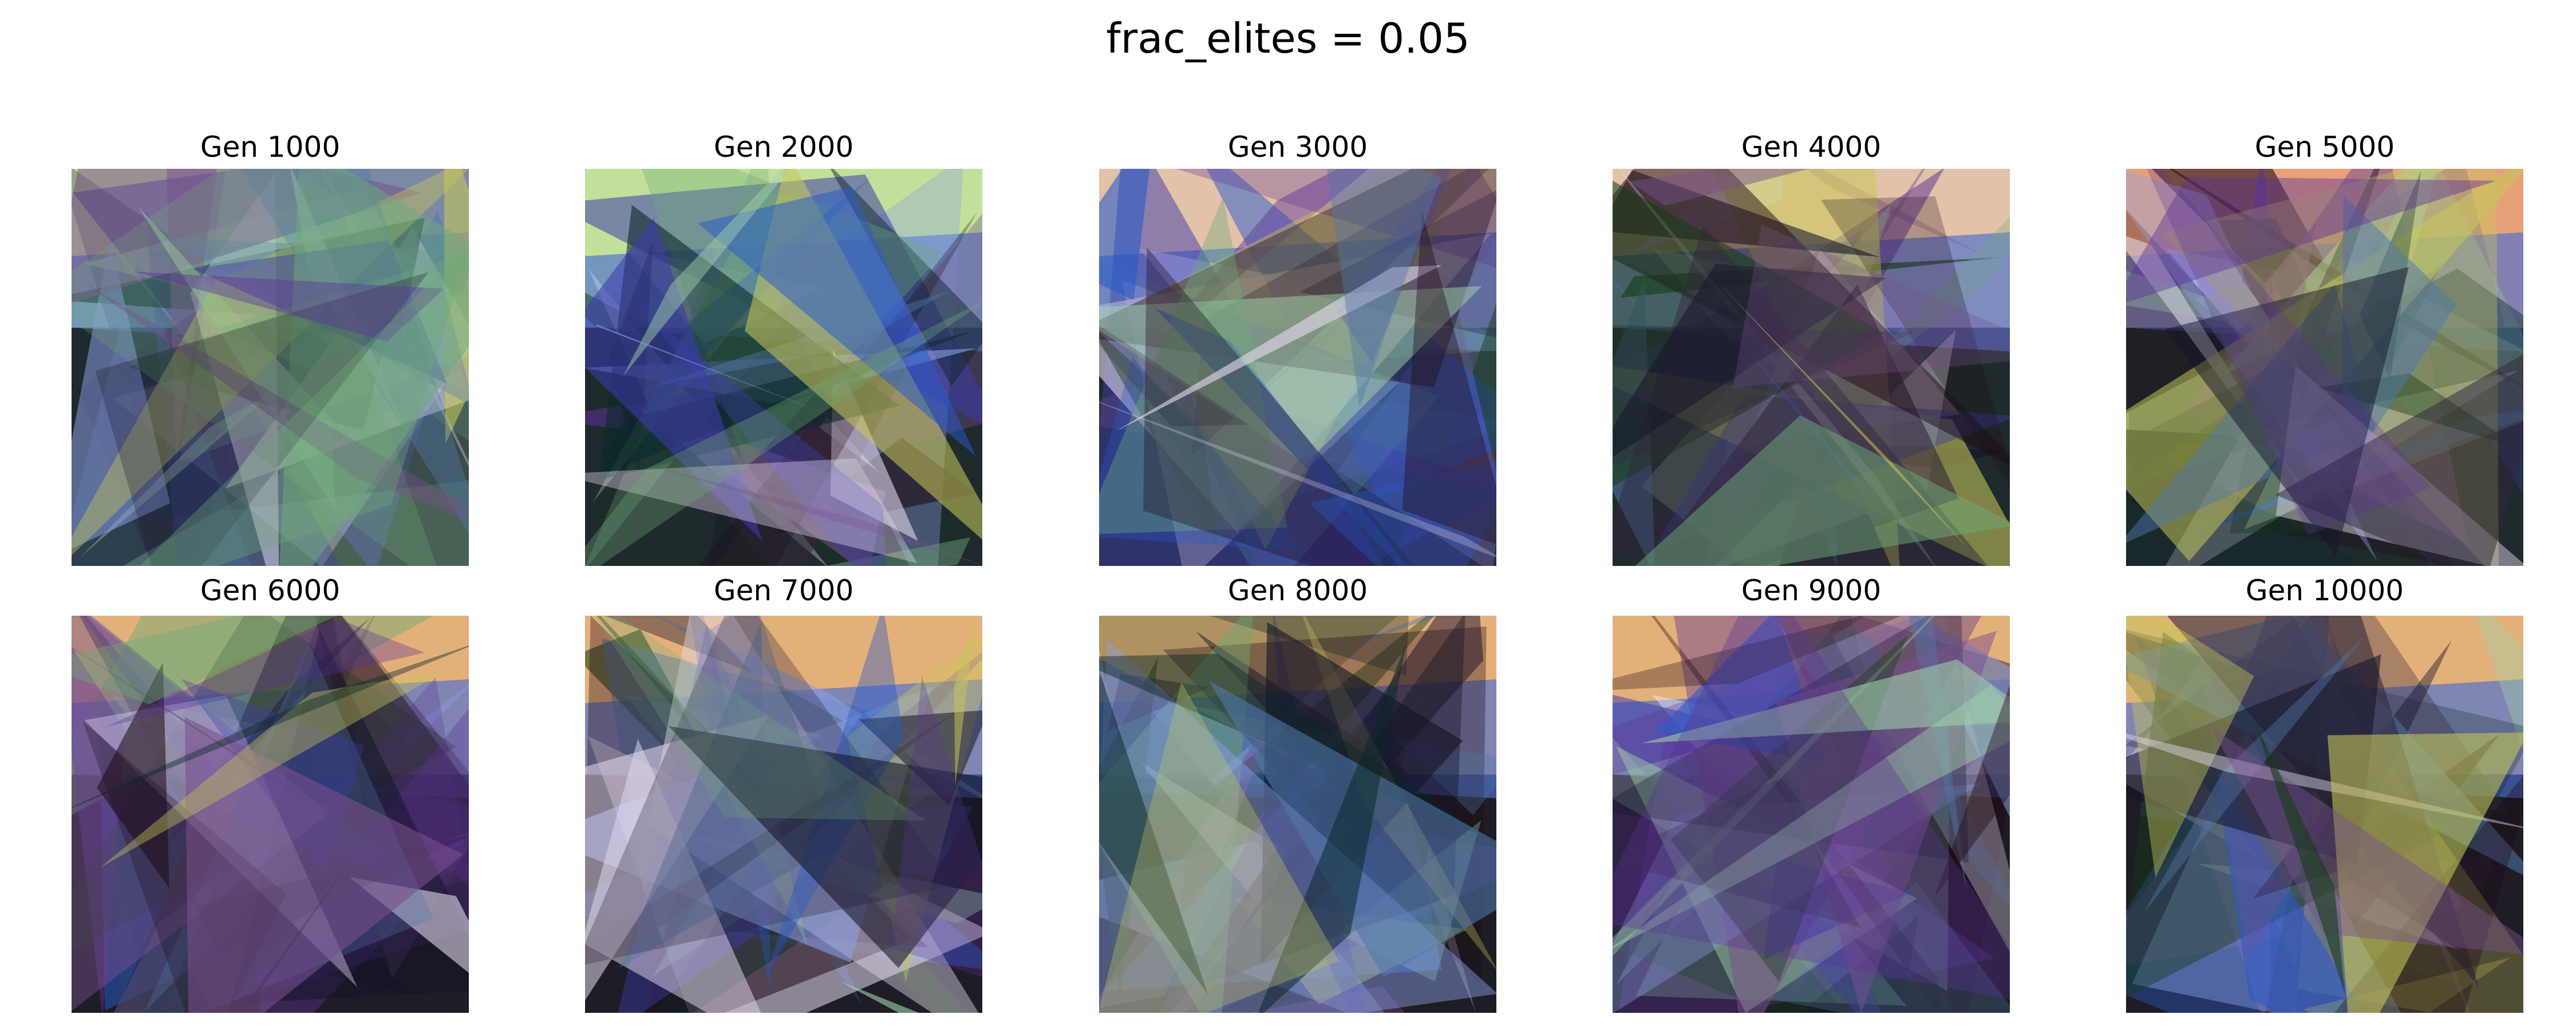  What do you see at coordinates (1811, 147) in the screenshot?
I see `panel-title: Gen 4000` at bounding box center [1811, 147].